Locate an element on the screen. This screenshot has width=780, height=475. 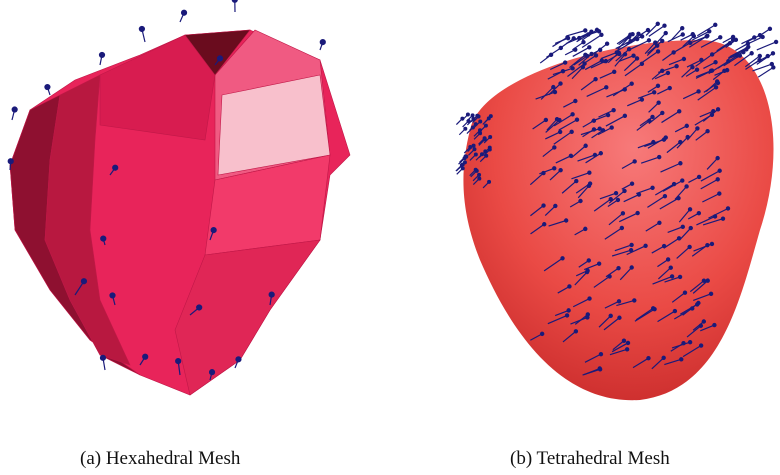
mesh-face is located at coordinates (217, 52).